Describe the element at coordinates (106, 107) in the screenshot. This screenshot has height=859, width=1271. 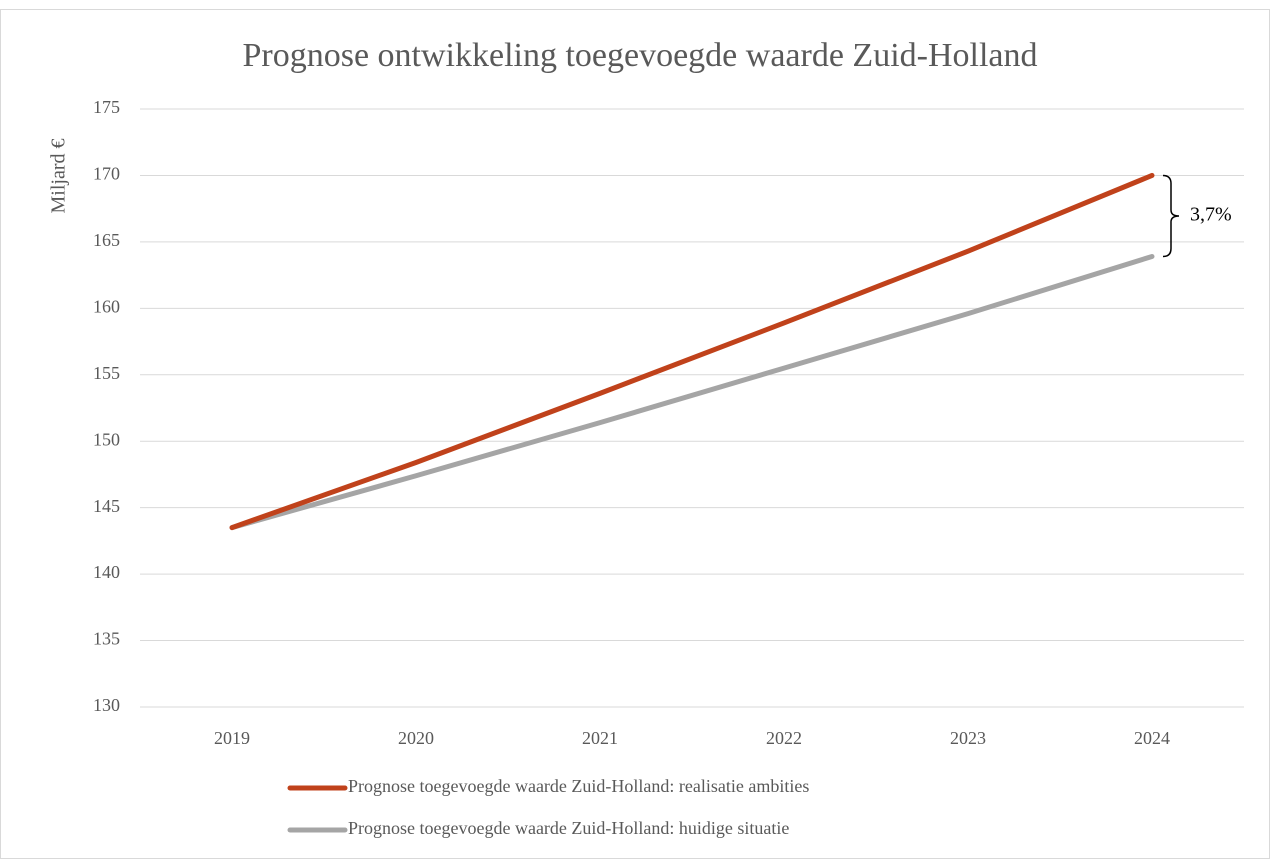
I see `y-tick-label: 175` at that location.